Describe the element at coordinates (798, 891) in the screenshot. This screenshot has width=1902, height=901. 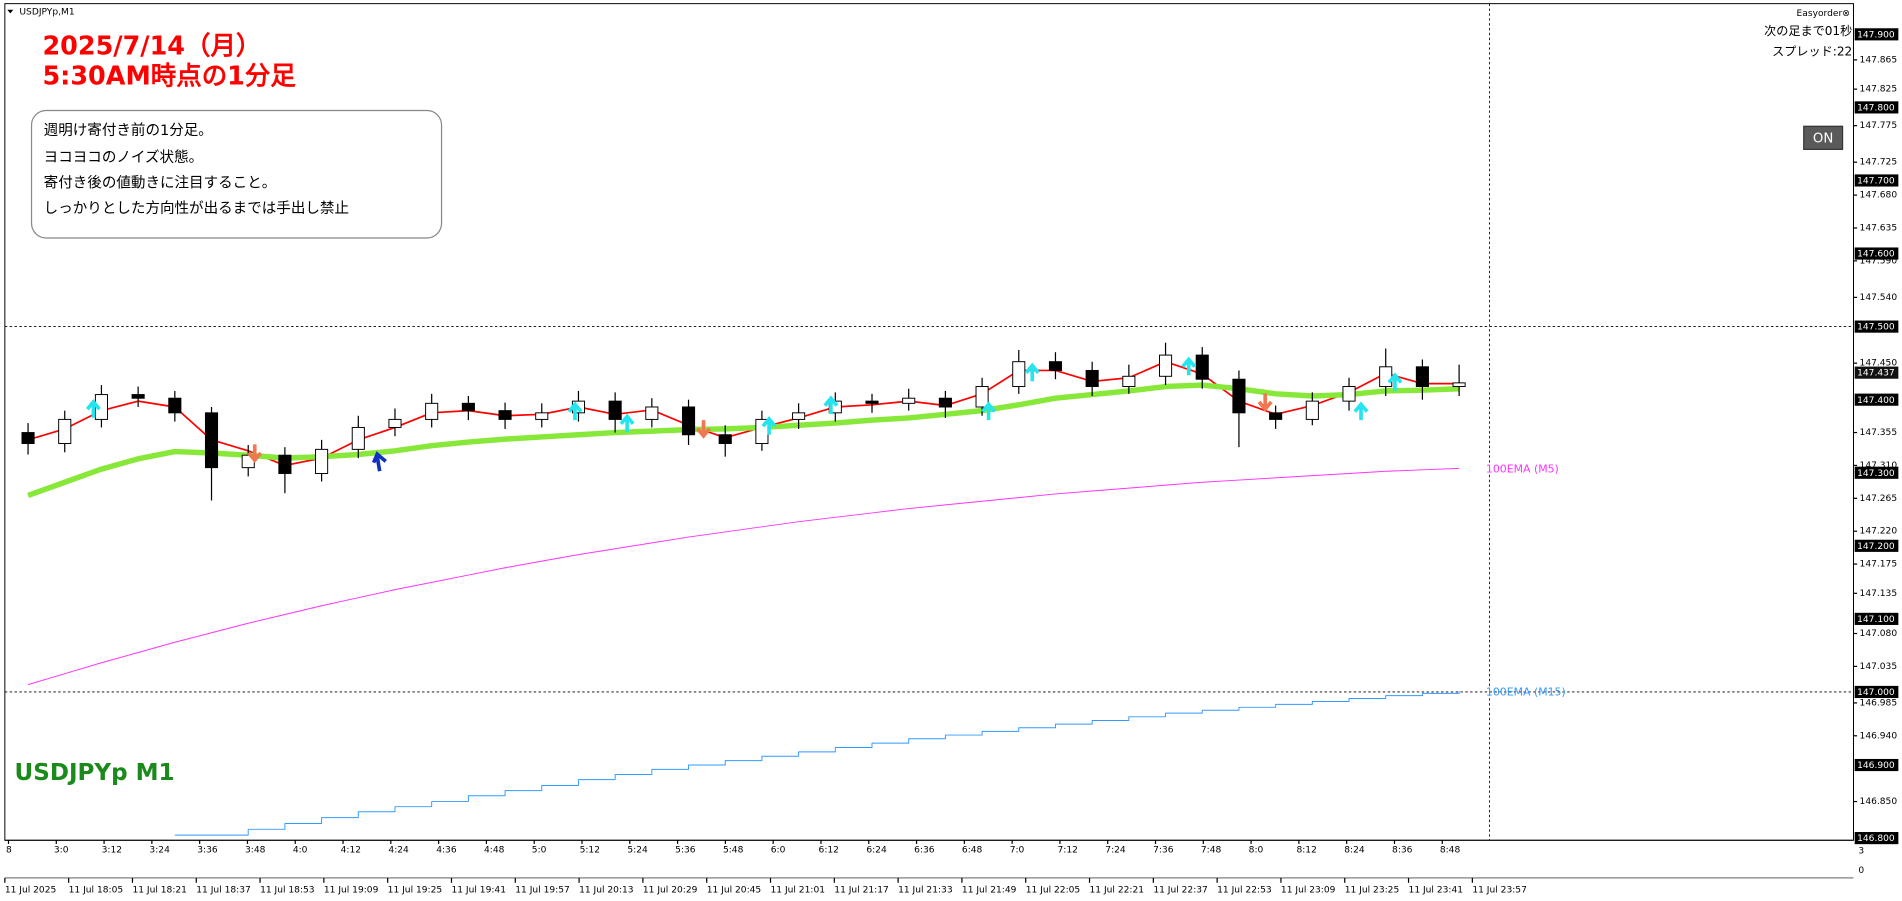
I see `date-label: 11 Jul 21:01` at that location.